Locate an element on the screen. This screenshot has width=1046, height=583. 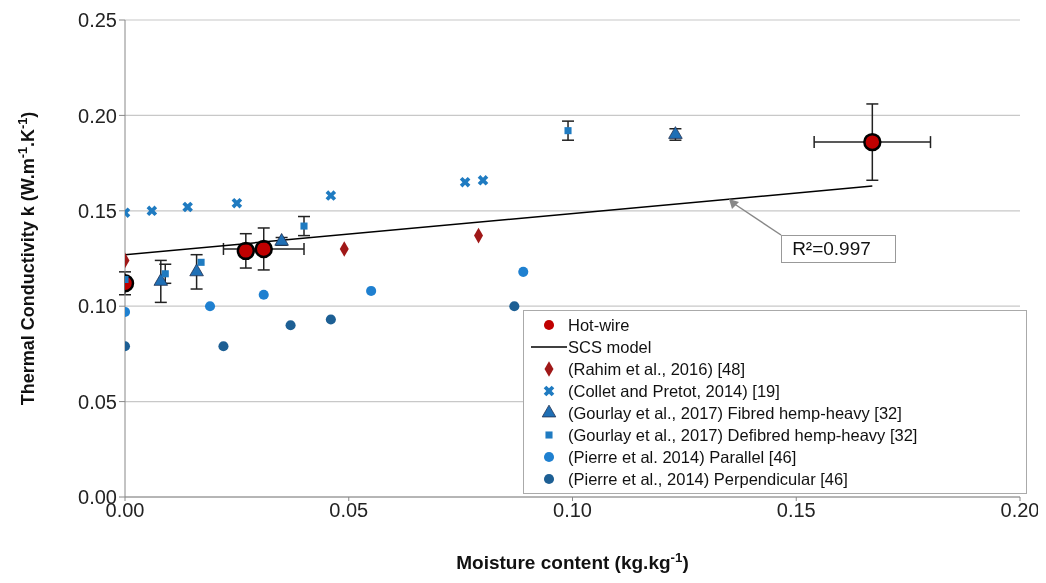
legend-label: (Pierre et al., 2014) Perpendicular [46] is located at coordinates (708, 479).